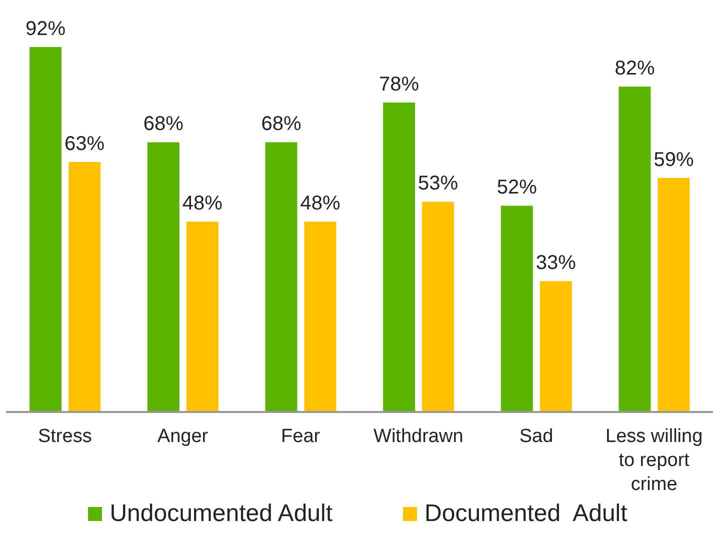 The image size is (715, 535). What do you see at coordinates (526, 514) in the screenshot?
I see `legend-label: Documented Adult` at bounding box center [526, 514].